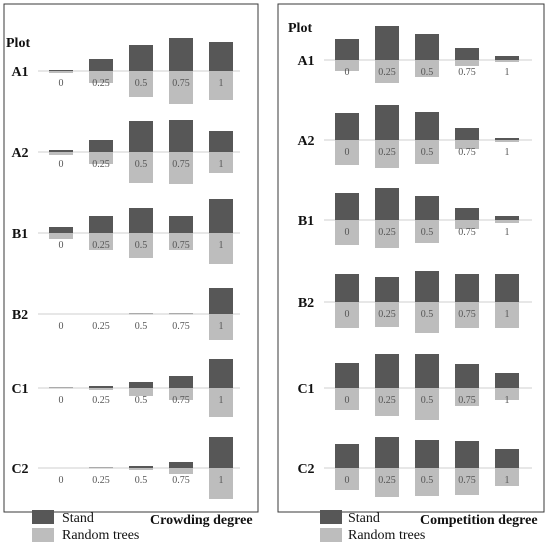 The image size is (550, 547). What do you see at coordinates (101, 480) in the screenshot?
I see `left-tick-label-C2-0.25: 0.25` at bounding box center [101, 480].